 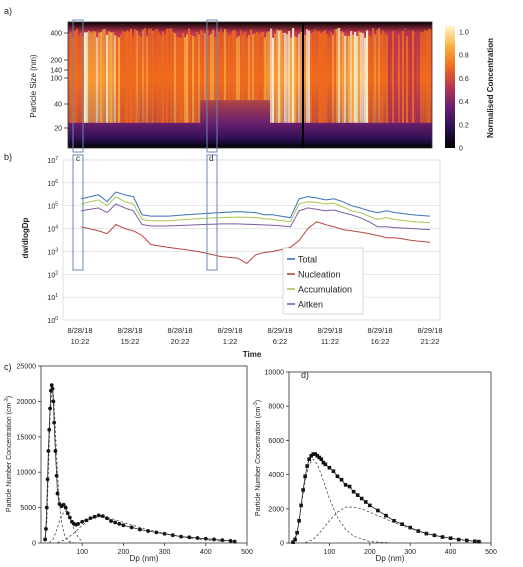 I want to click on panel-b-label: b), so click(x=8, y=157).